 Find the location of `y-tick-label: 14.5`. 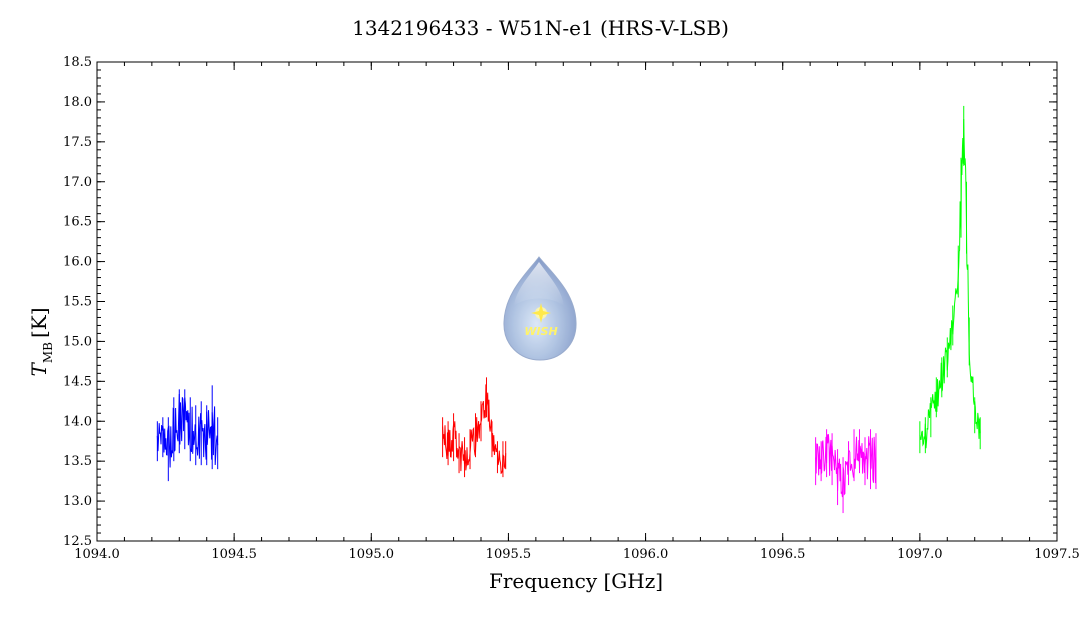

y-tick-label: 14.5 is located at coordinates (77, 381).